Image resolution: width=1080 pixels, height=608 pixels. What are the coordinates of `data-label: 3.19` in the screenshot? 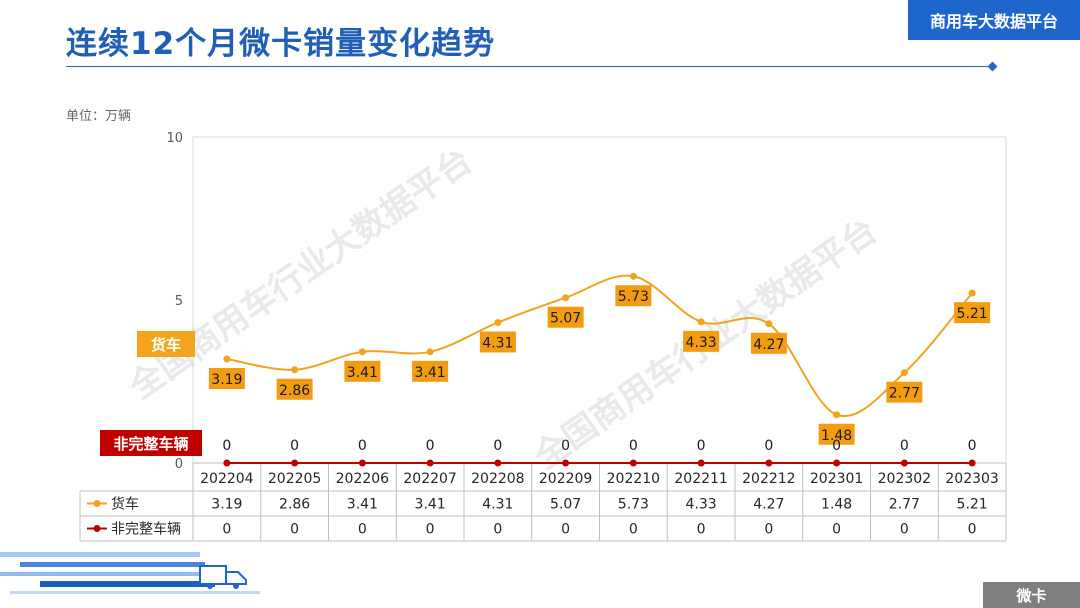 It's located at (226, 380).